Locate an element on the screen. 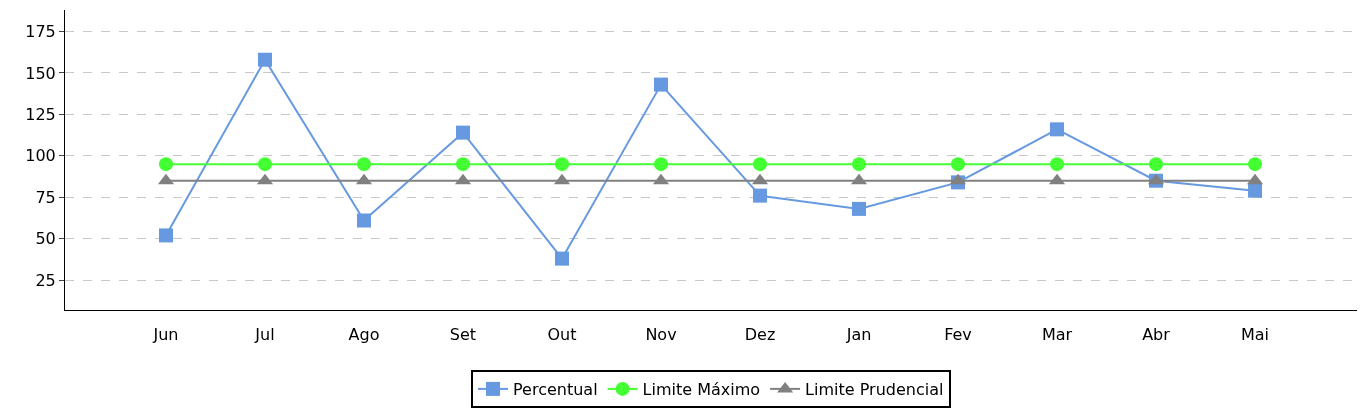 Image resolution: width=1365 pixels, height=416 pixels. legend-label: Limite Prudencial is located at coordinates (874, 390).